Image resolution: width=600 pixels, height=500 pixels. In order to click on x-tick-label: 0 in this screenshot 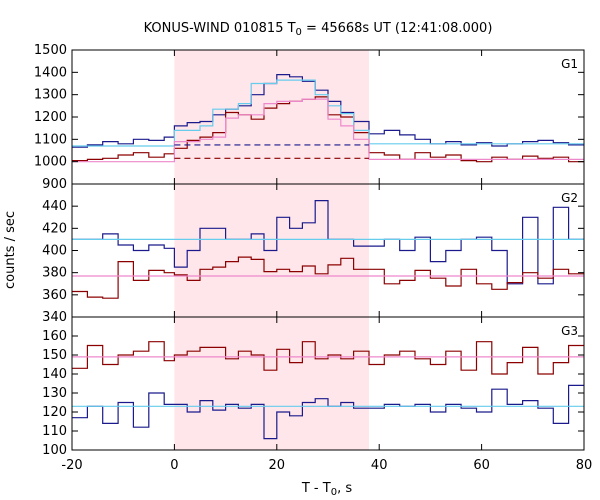, I will do `click(174, 465)`.